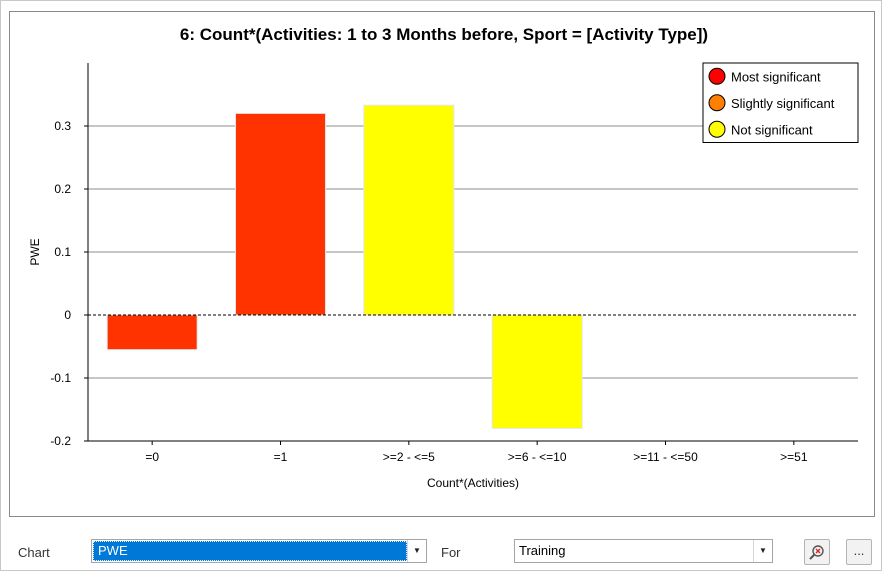  Describe the element at coordinates (772, 129) in the screenshot. I see `legend-label: Not significant` at that location.